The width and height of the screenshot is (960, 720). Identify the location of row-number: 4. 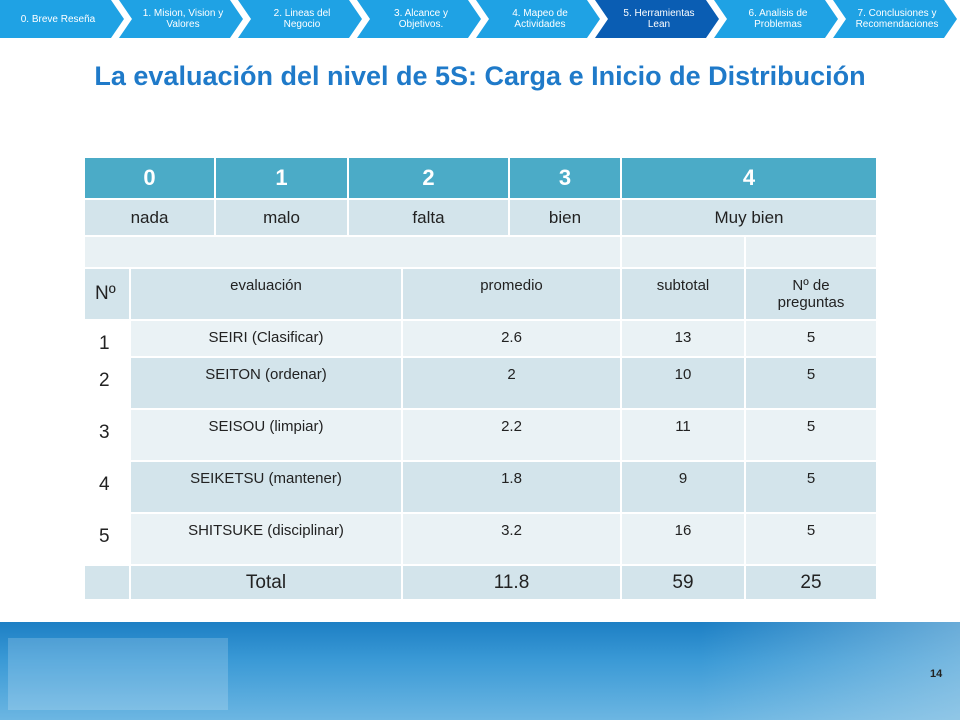
(107, 487).